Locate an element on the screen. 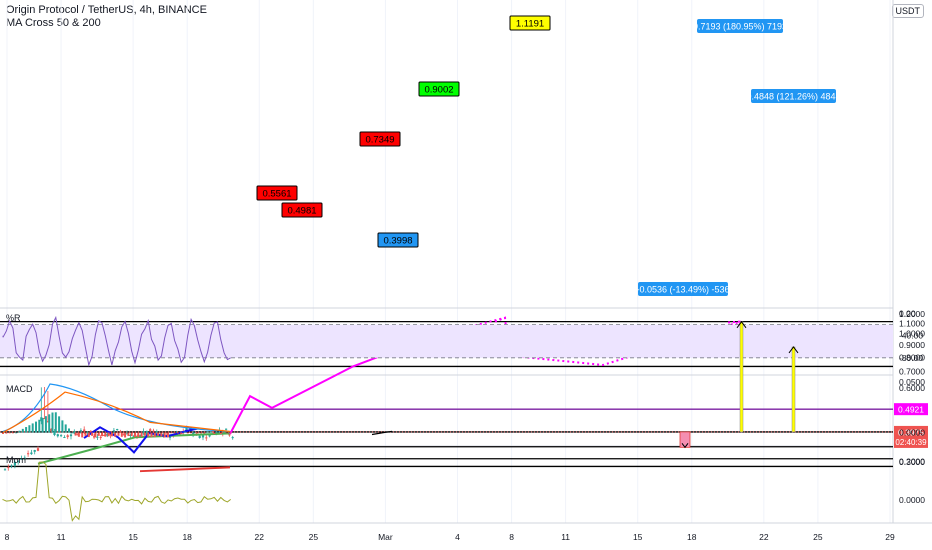 This screenshot has height=550, width=932. measure-arrowhead is located at coordinates (685, 446).